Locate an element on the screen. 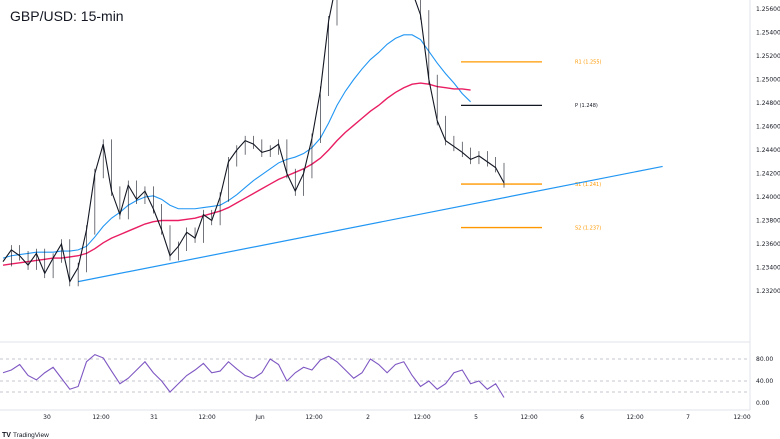 The width and height of the screenshot is (780, 439). x-tick-label: 30 is located at coordinates (47, 417).